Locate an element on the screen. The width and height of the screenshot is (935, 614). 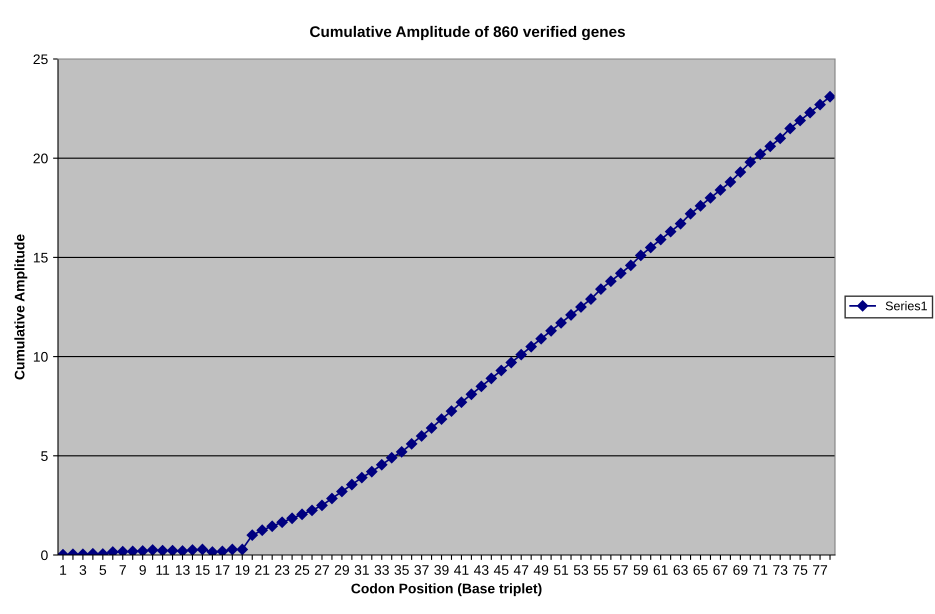
x-tick-label: 29 is located at coordinates (341, 570).